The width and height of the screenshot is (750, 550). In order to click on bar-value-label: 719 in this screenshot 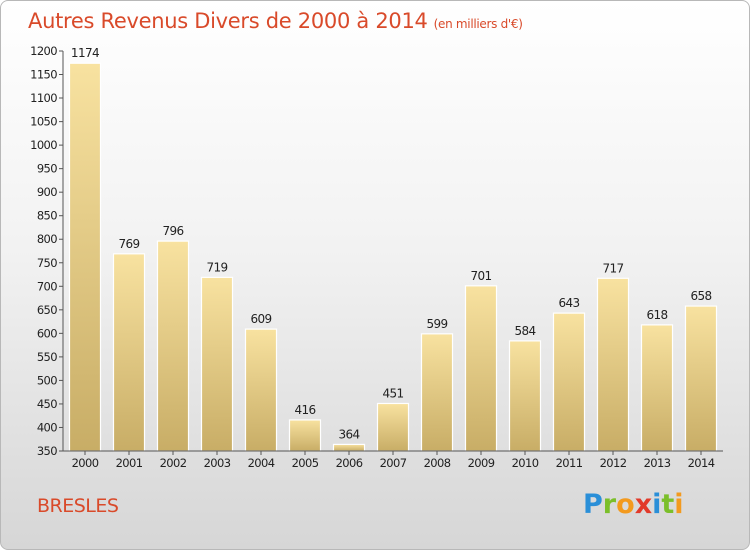, I will do `click(216, 267)`.